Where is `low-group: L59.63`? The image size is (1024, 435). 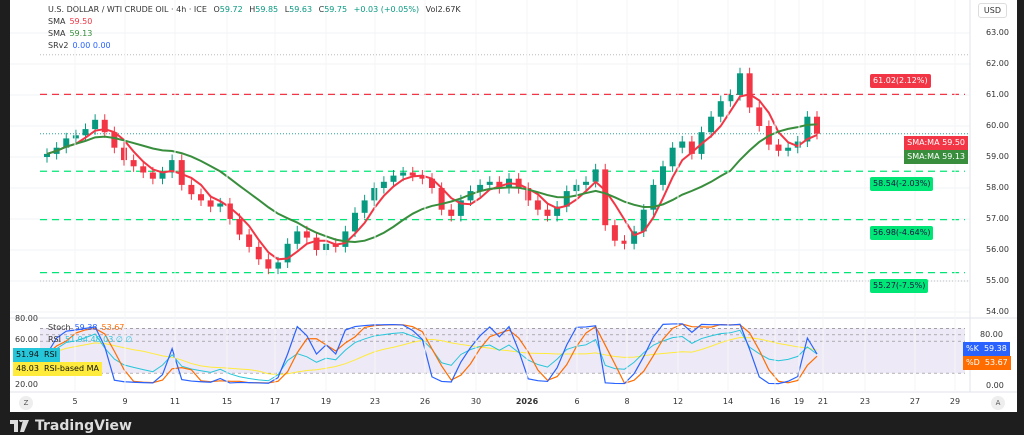
low-group: L59.63 is located at coordinates (298, 9).